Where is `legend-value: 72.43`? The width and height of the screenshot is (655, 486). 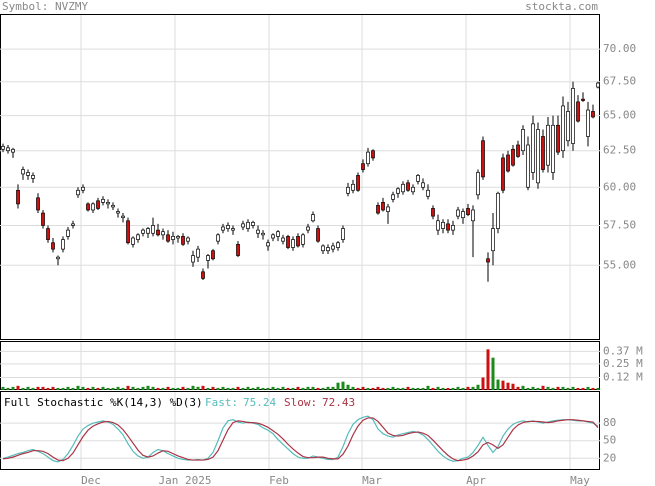 legend-value: 72.43 is located at coordinates (338, 402).